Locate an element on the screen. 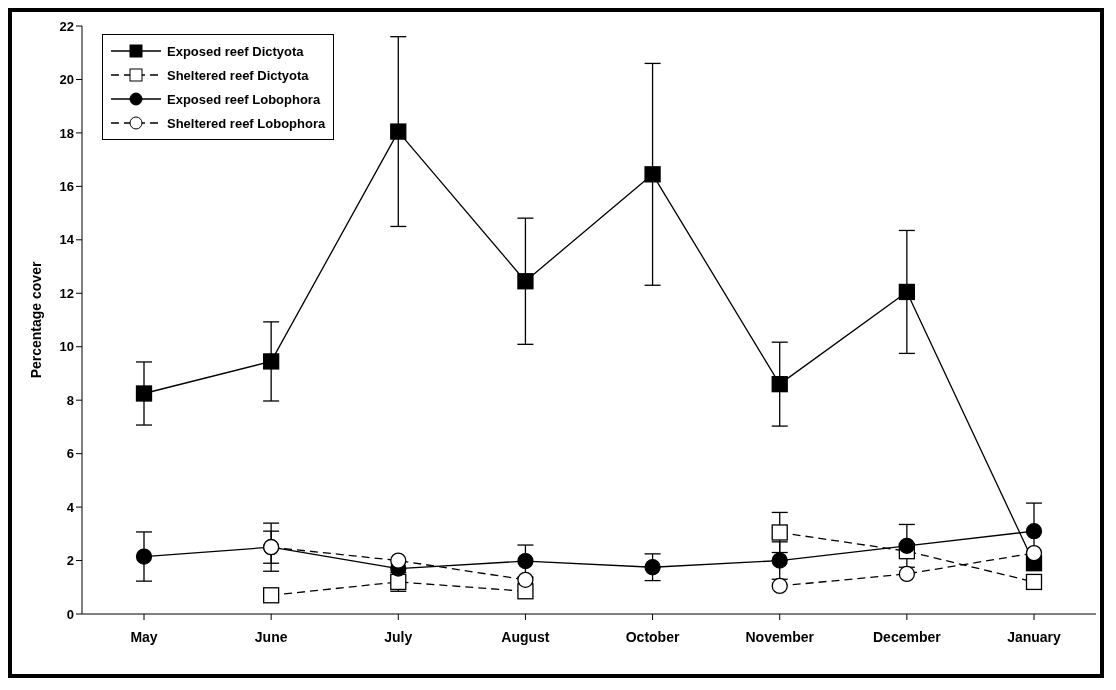 Image resolution: width=1116 pixels, height=690 pixels. legend-label: Sheltered reef Lobophora is located at coordinates (246, 123).